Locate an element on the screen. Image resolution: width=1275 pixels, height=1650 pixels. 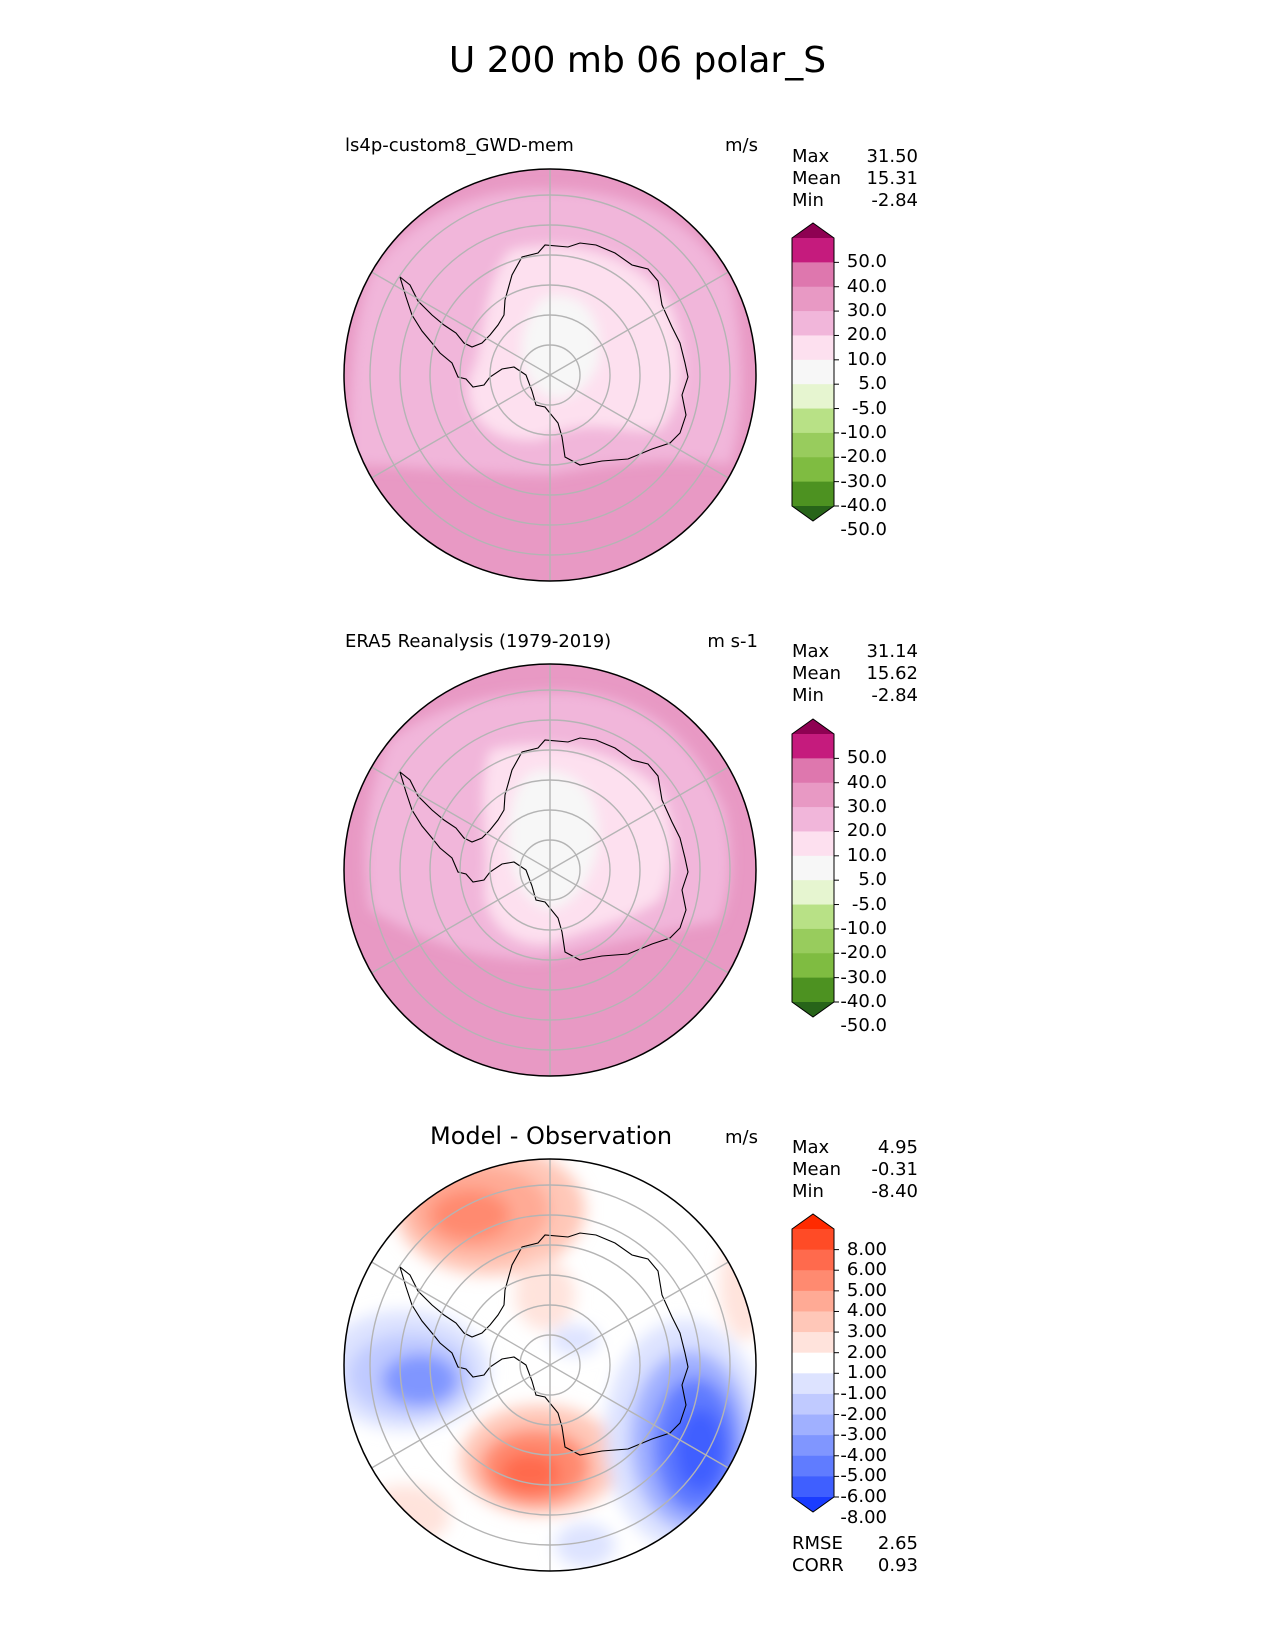
panel-2-colorbar is located at coordinates (815, 868).